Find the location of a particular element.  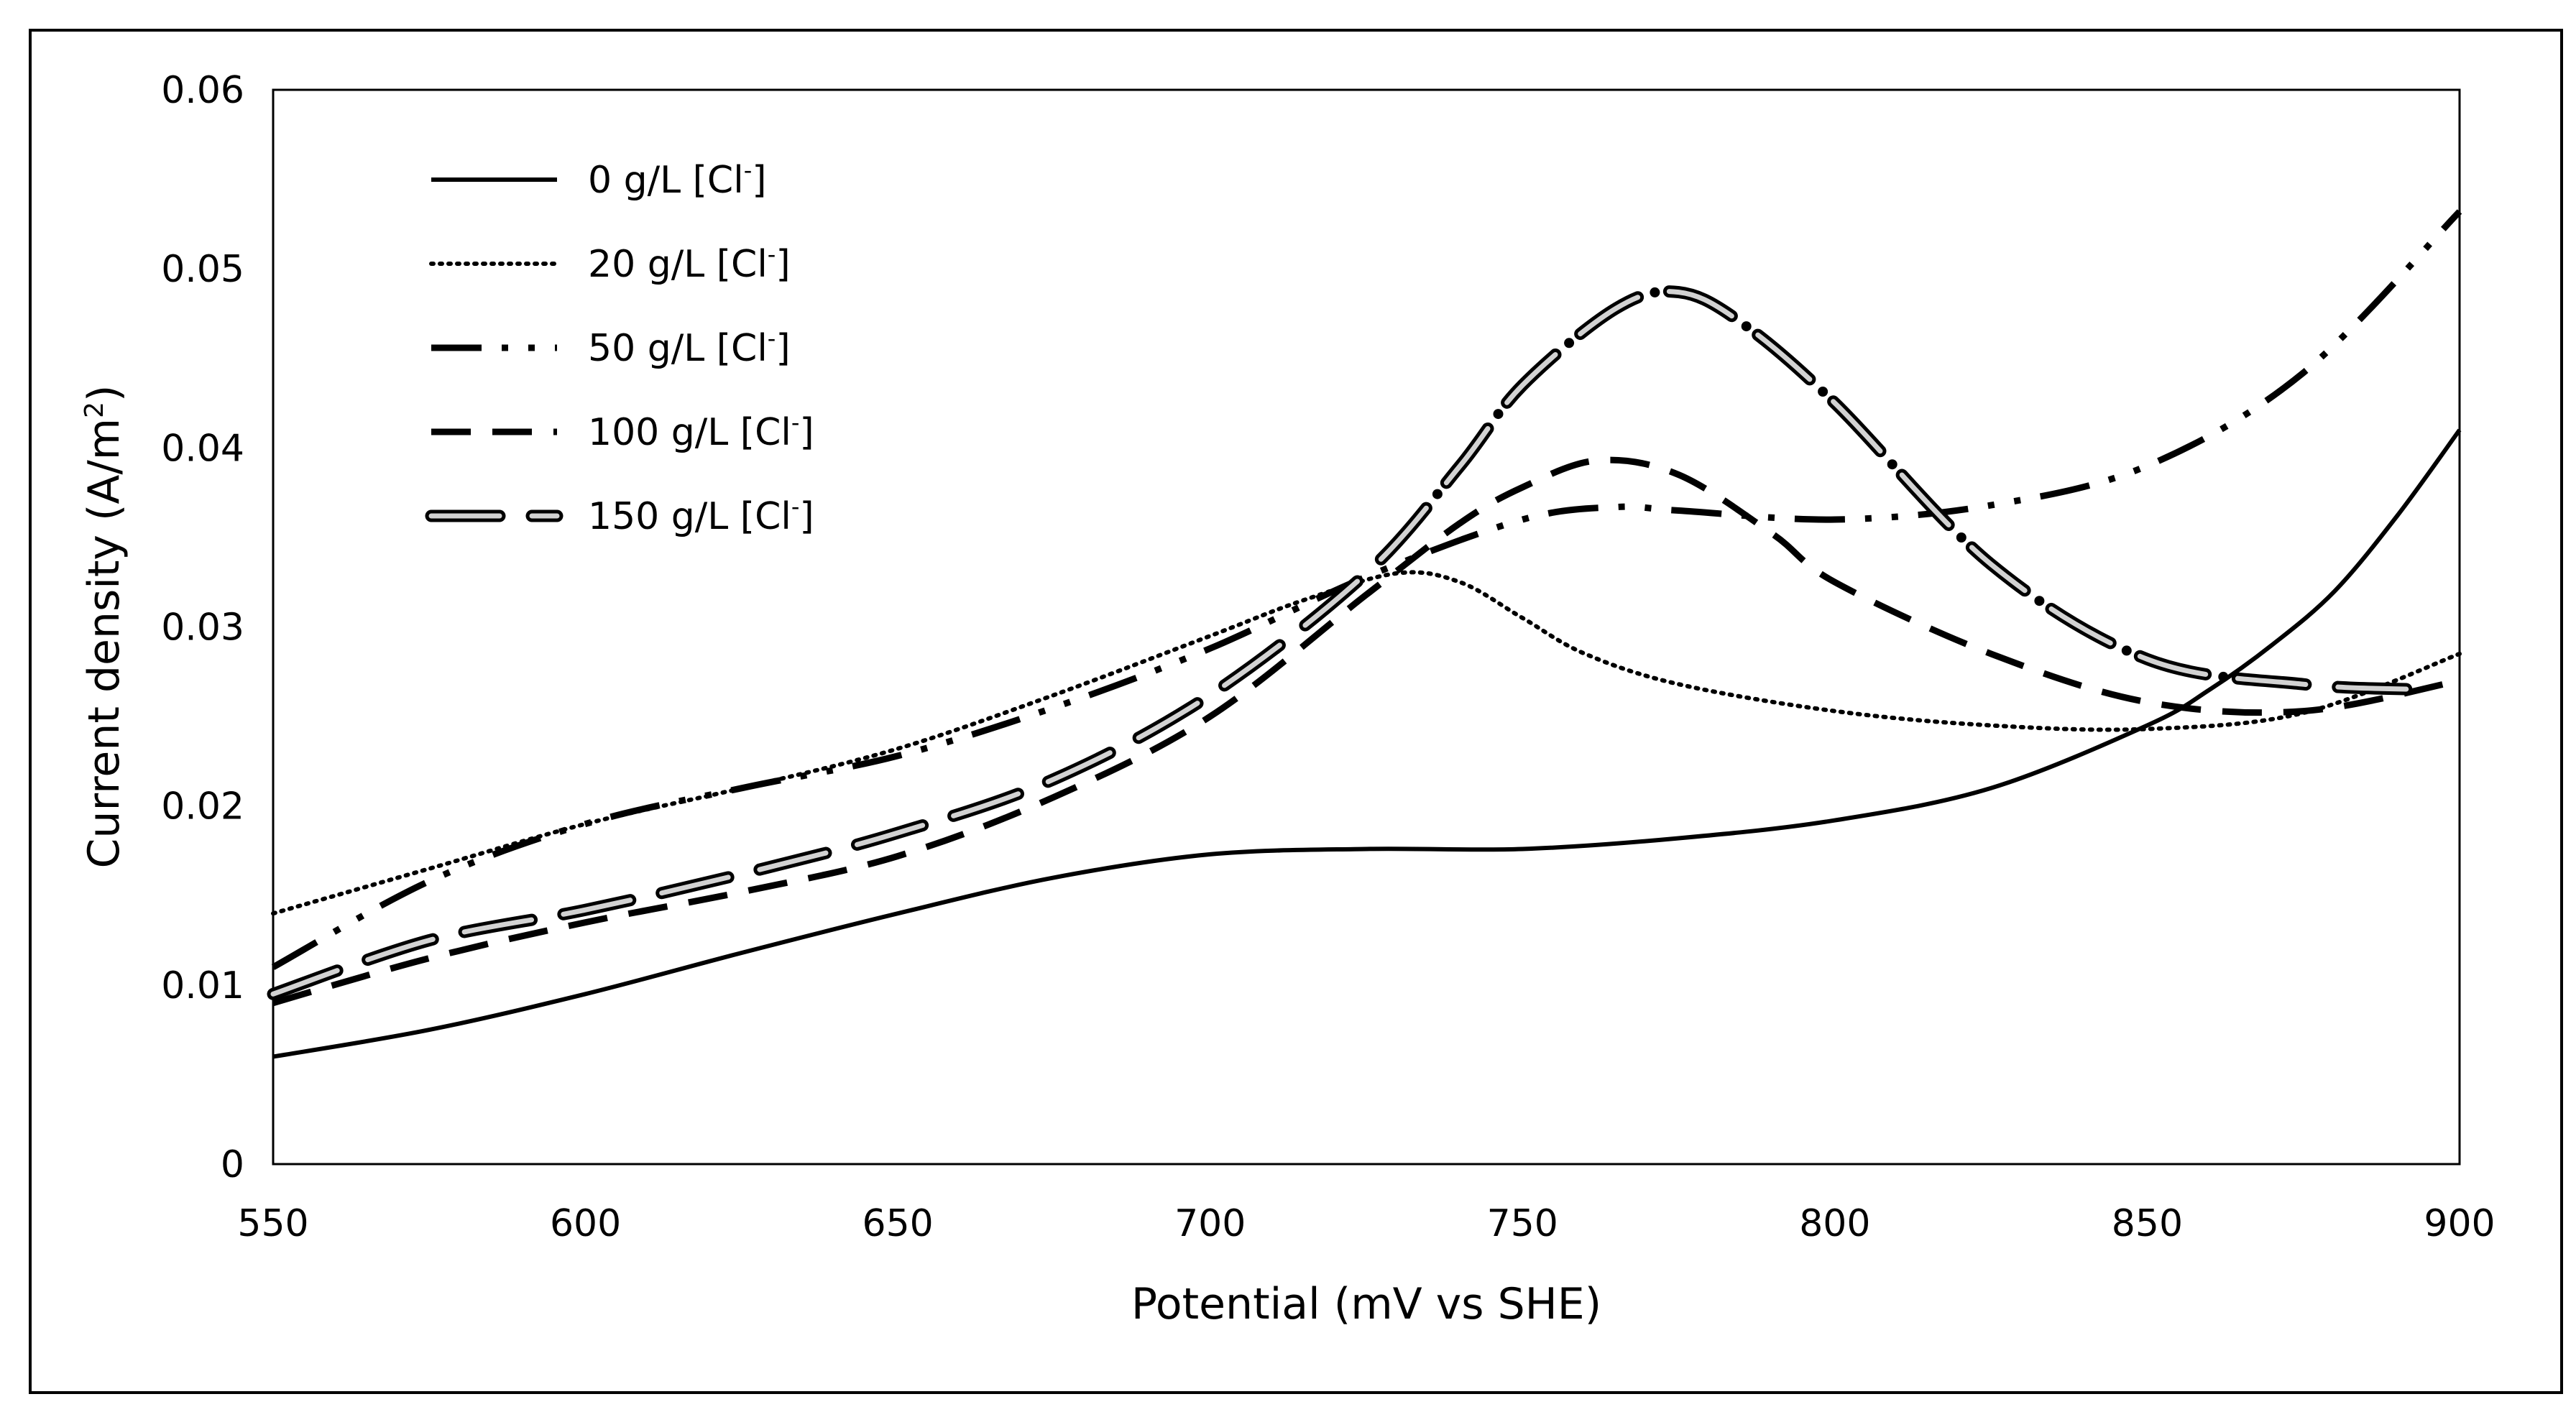

legend-item-4: 150 g/L [Cl-] is located at coordinates (619, 515).